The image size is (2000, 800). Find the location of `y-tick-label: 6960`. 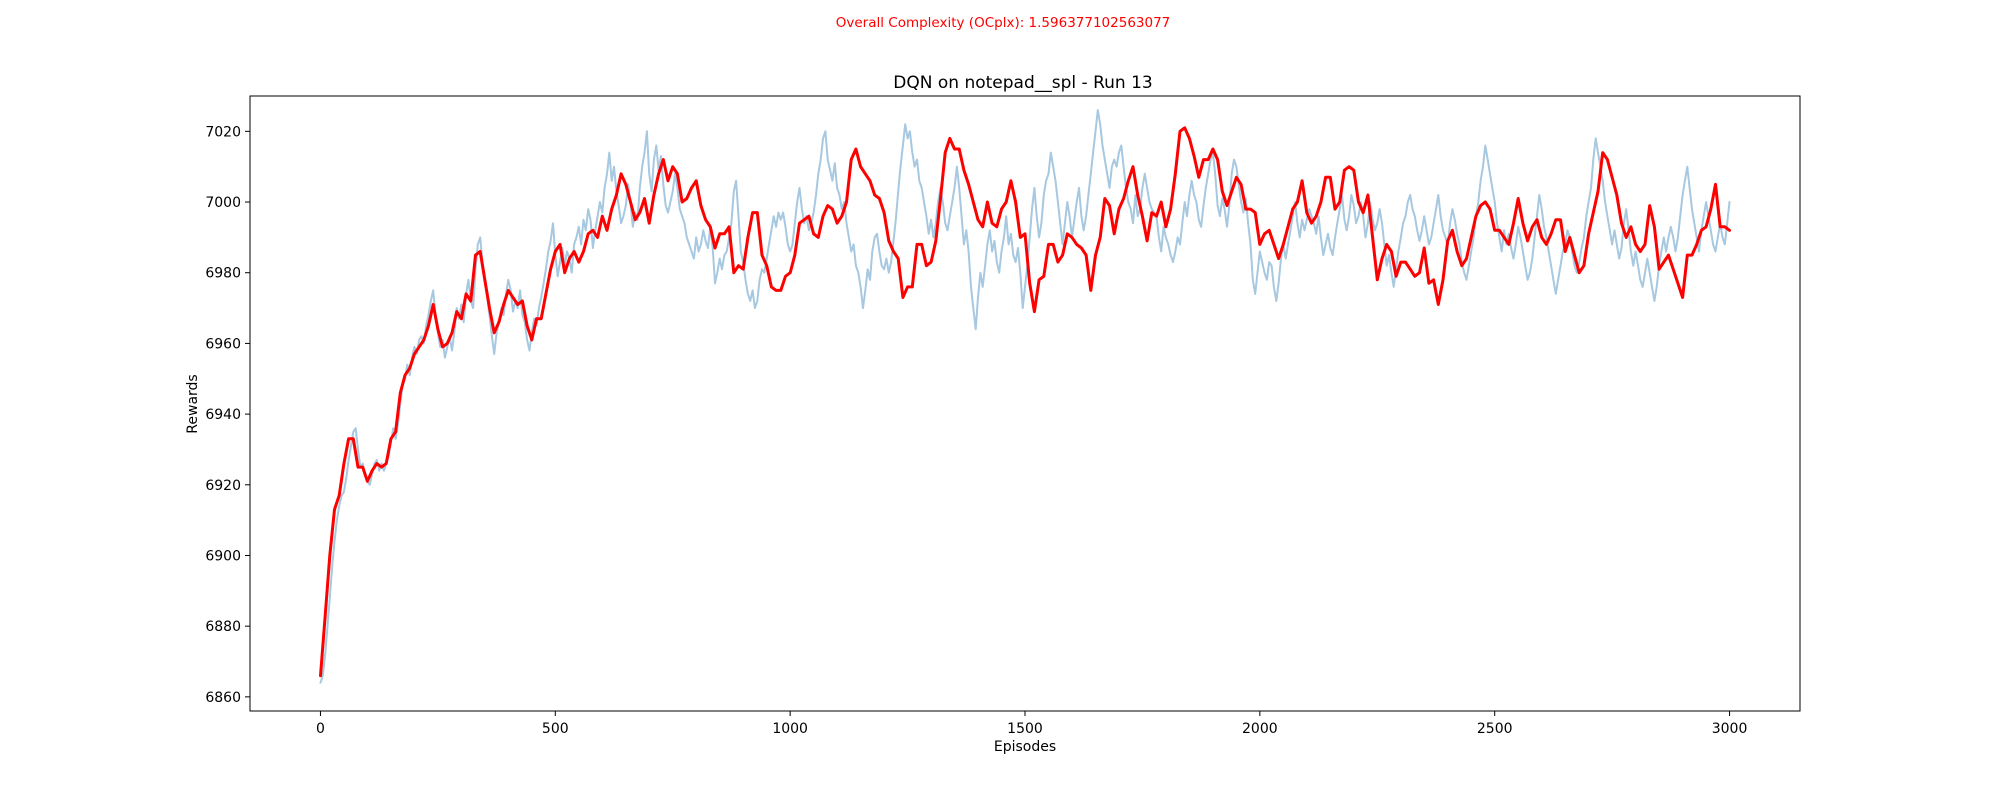

y-tick-label: 6960 is located at coordinates (223, 344).